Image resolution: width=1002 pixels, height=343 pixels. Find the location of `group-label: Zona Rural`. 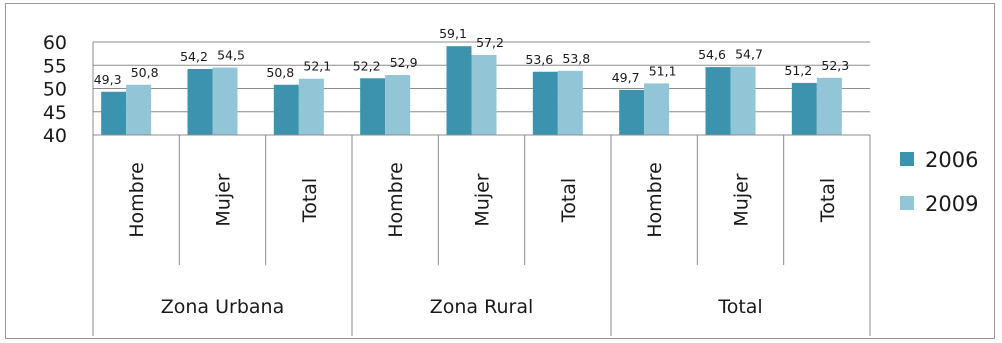

group-label: Zona Rural is located at coordinates (482, 307).